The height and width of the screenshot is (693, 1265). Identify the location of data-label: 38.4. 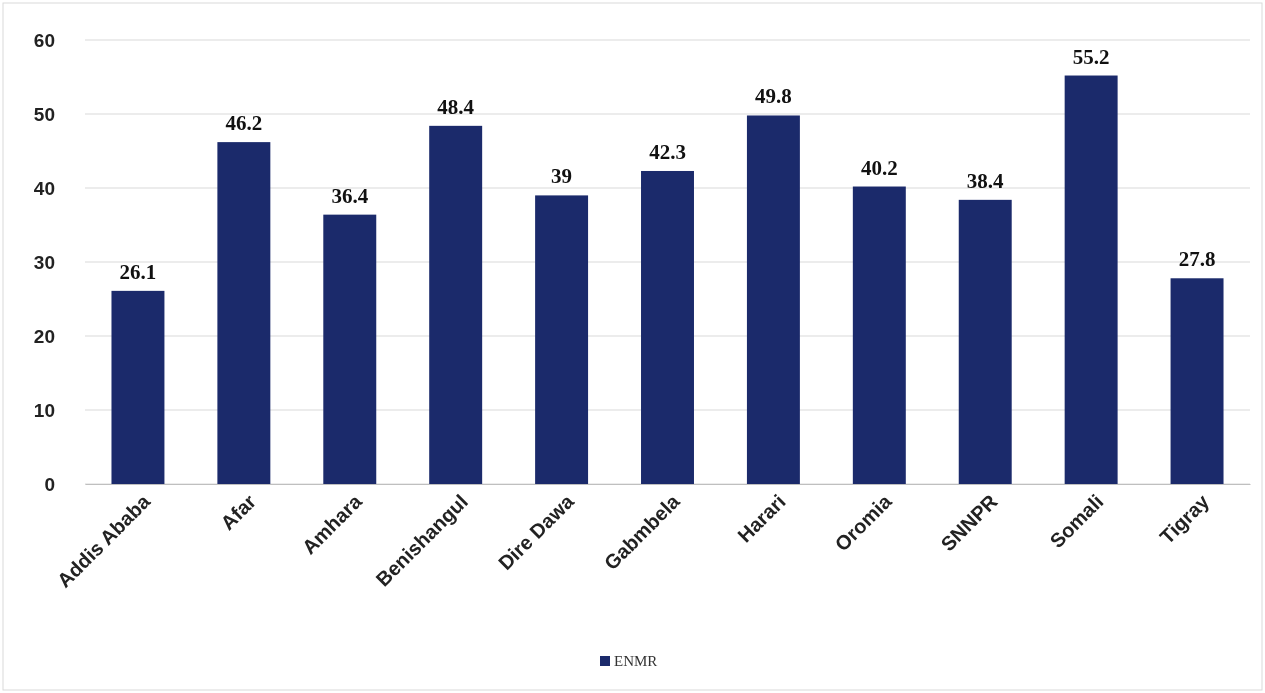
(985, 180).